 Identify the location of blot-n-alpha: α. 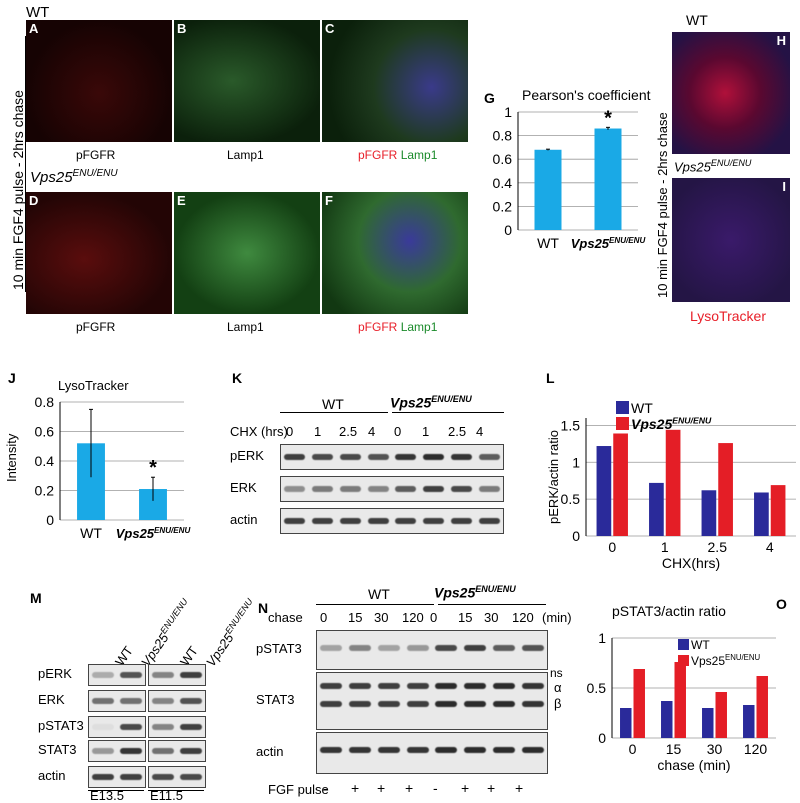
(558, 687).